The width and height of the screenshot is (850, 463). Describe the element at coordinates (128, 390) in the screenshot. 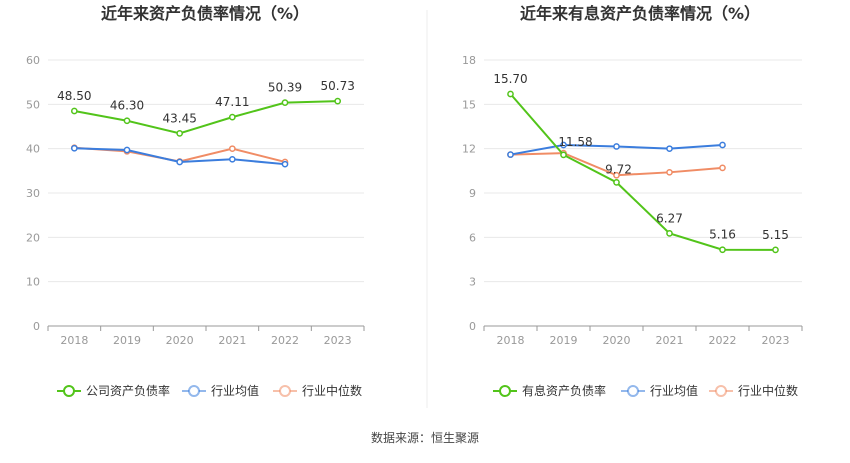

I see `legend-label-1-0: 公司资产负债率` at that location.